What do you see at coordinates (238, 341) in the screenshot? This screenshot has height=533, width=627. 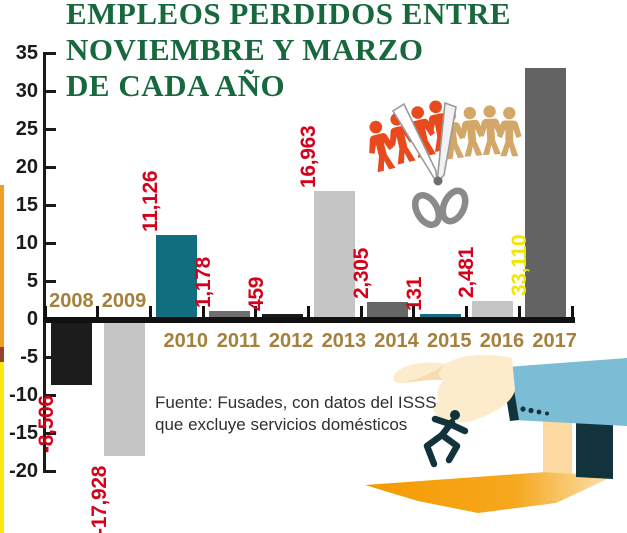 I see `year-label-2011: 2011` at bounding box center [238, 341].